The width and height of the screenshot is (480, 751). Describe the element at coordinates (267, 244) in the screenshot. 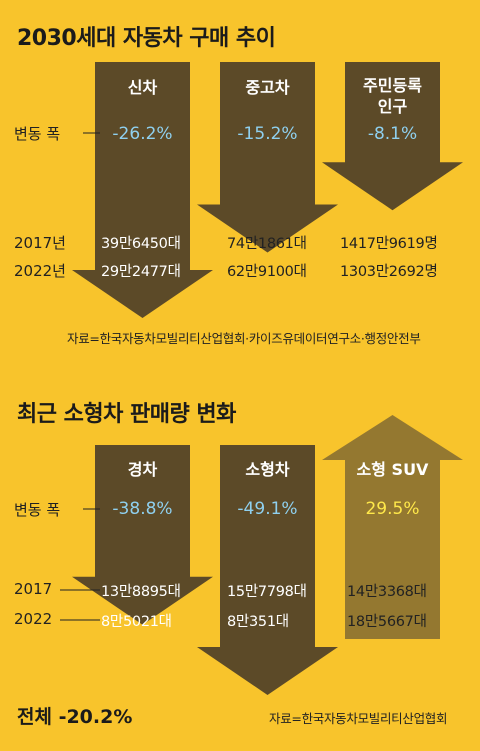

I see `arrow2-2017: 74만1861대` at that location.